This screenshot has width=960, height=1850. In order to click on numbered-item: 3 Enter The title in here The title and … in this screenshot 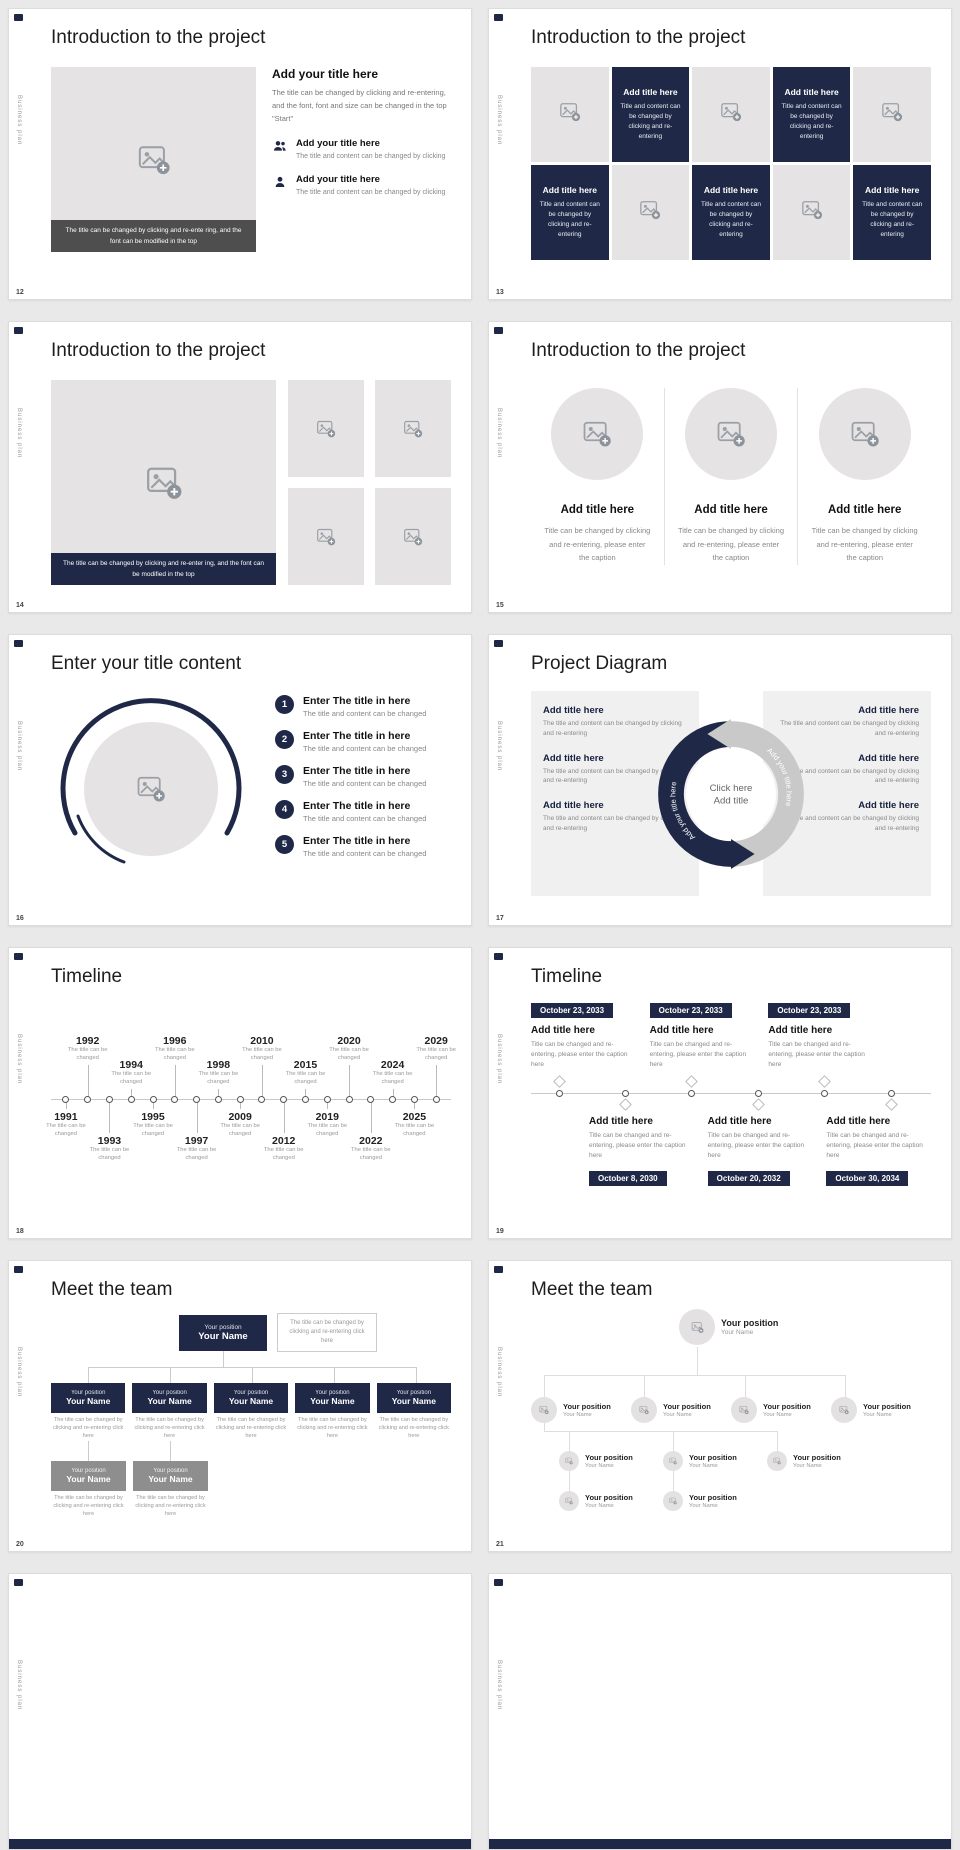, I will do `click(363, 776)`.